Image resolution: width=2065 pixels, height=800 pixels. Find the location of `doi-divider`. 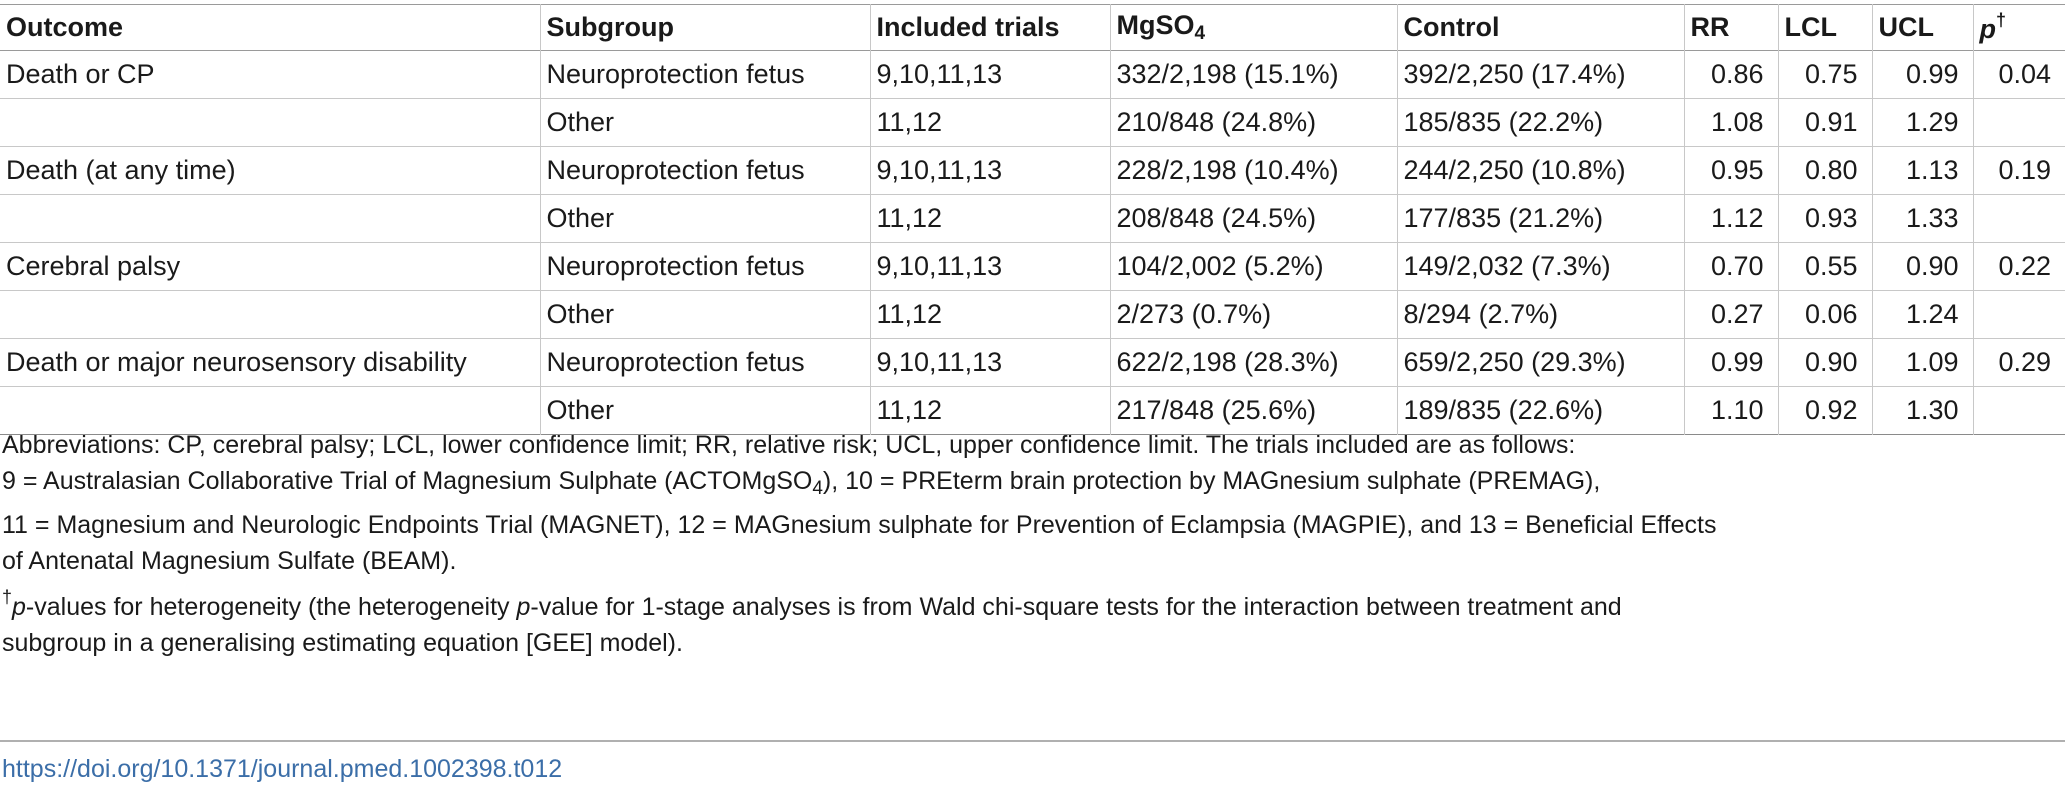

doi-divider is located at coordinates (1032, 741).